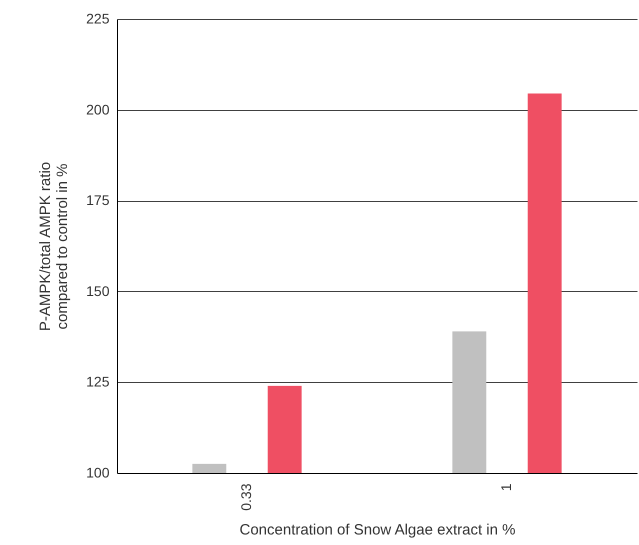  I want to click on y-tick-label: 175, so click(98, 200).